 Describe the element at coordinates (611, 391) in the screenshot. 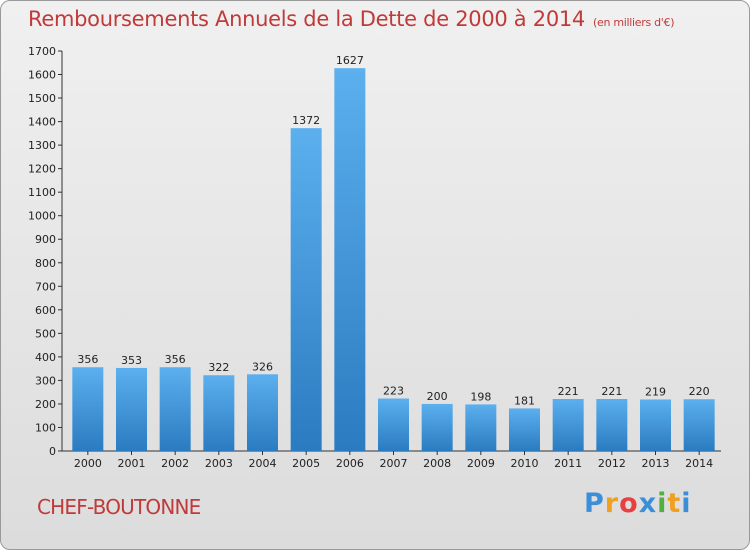

I see `data-label-2012: 221` at that location.